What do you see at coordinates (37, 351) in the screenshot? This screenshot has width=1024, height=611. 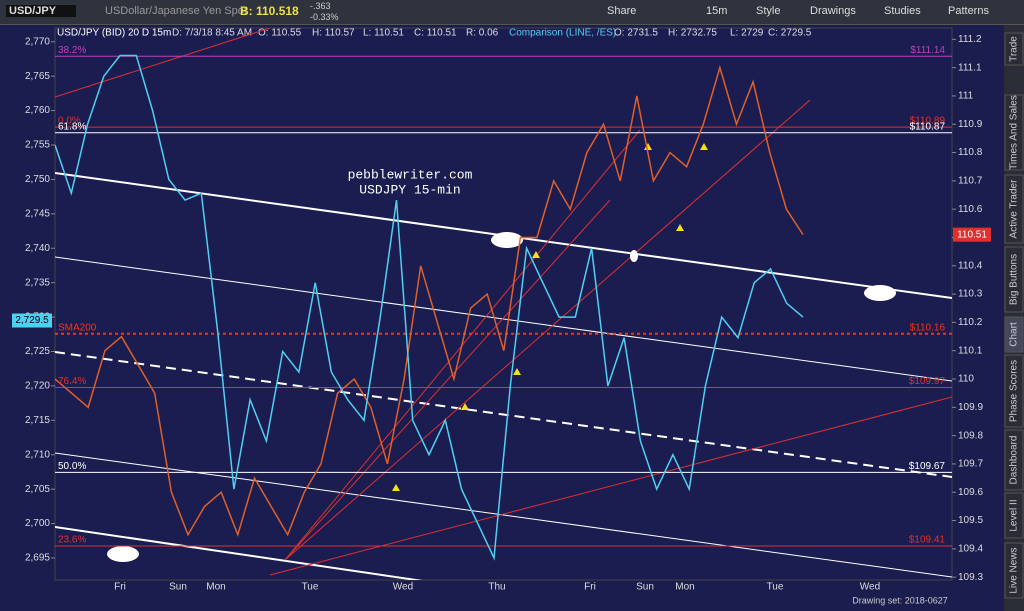 I see `y-tick-label: 2,725` at bounding box center [37, 351].